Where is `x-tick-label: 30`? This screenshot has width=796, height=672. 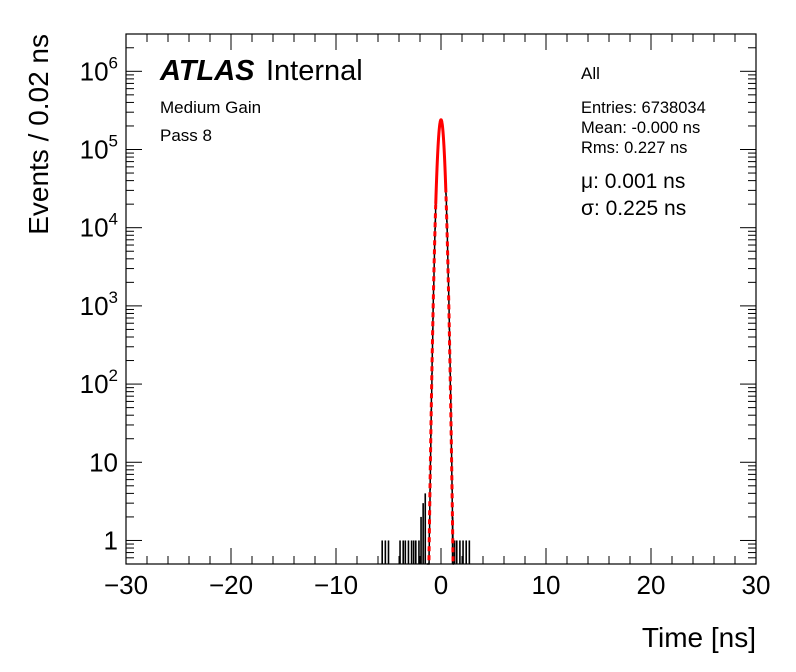
x-tick-label: 30 is located at coordinates (756, 585).